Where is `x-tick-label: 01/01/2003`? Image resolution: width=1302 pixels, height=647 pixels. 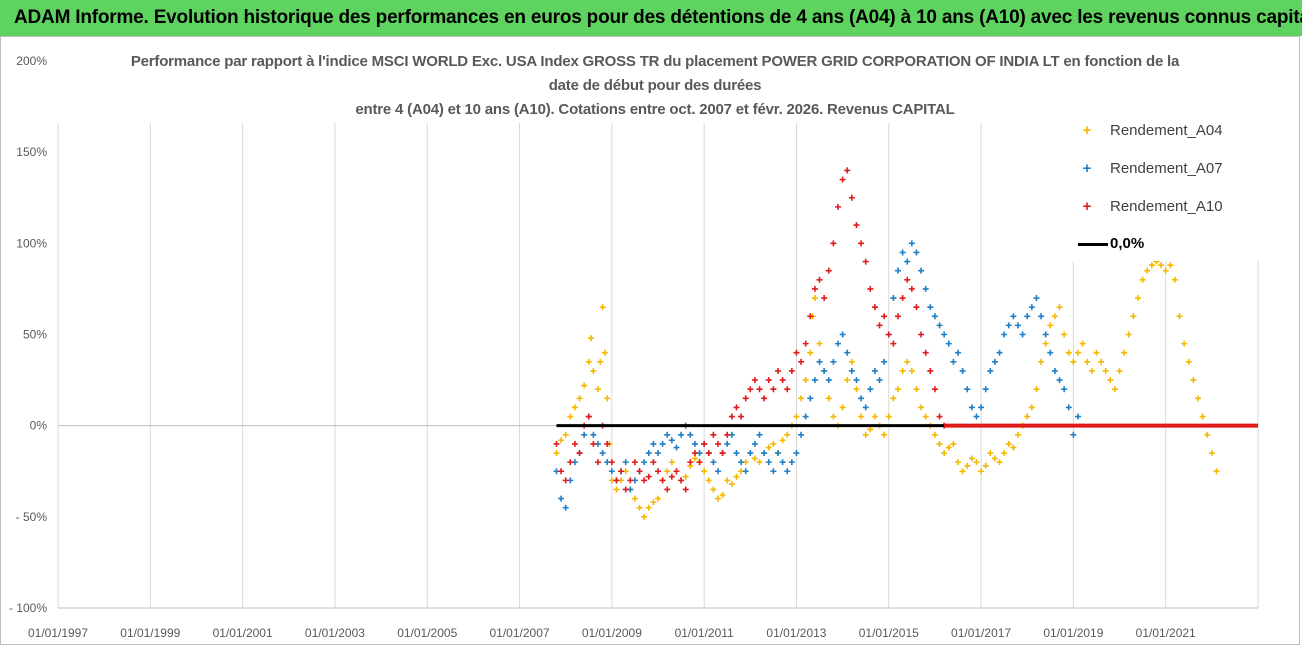 x-tick-label: 01/01/2003 is located at coordinates (335, 633).